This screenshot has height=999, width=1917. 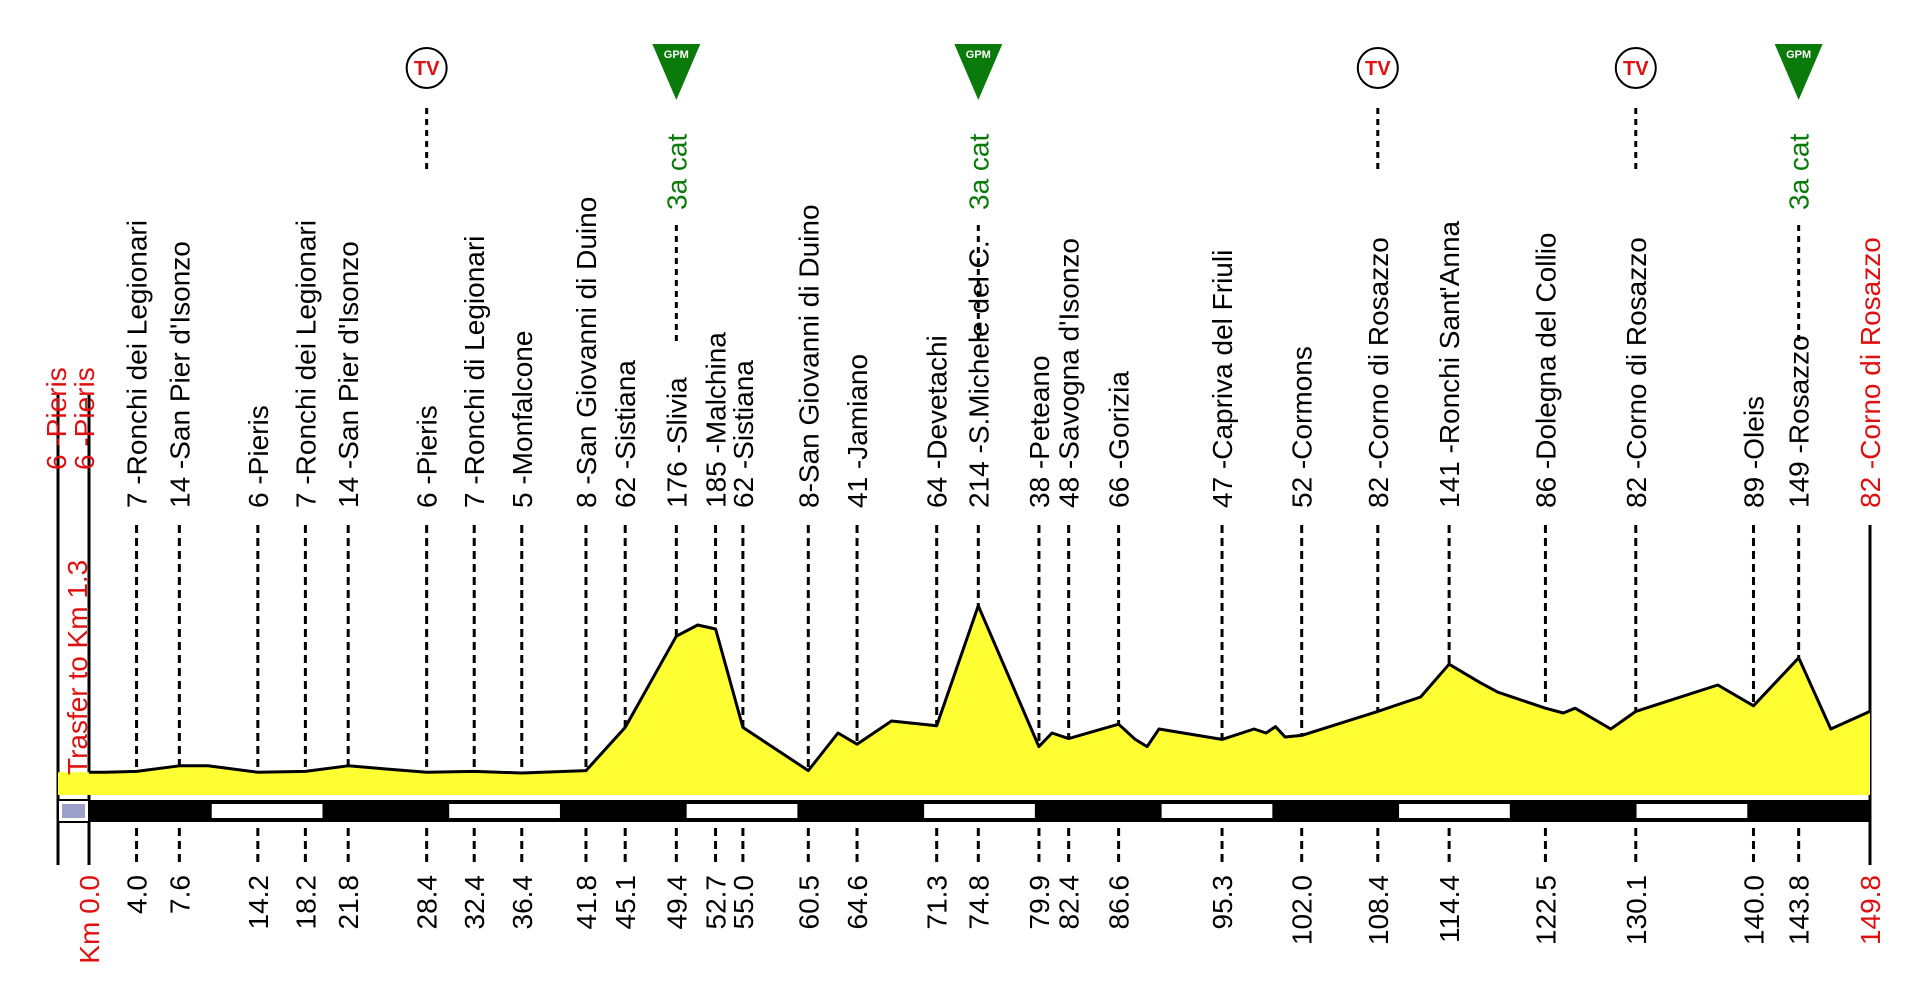 I want to click on location-label: 47 -Capriva del Friuli, so click(x=1222, y=379).